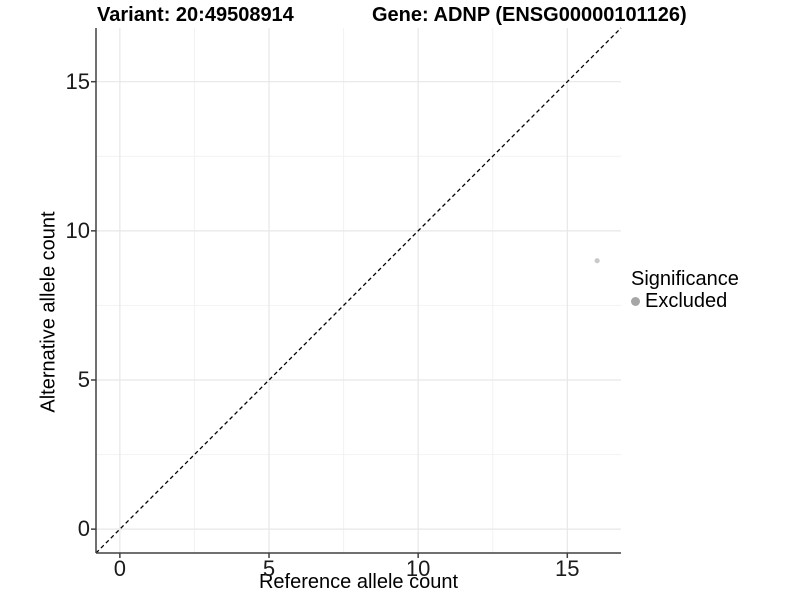 This screenshot has width=800, height=600. I want to click on data-point, so click(597, 261).